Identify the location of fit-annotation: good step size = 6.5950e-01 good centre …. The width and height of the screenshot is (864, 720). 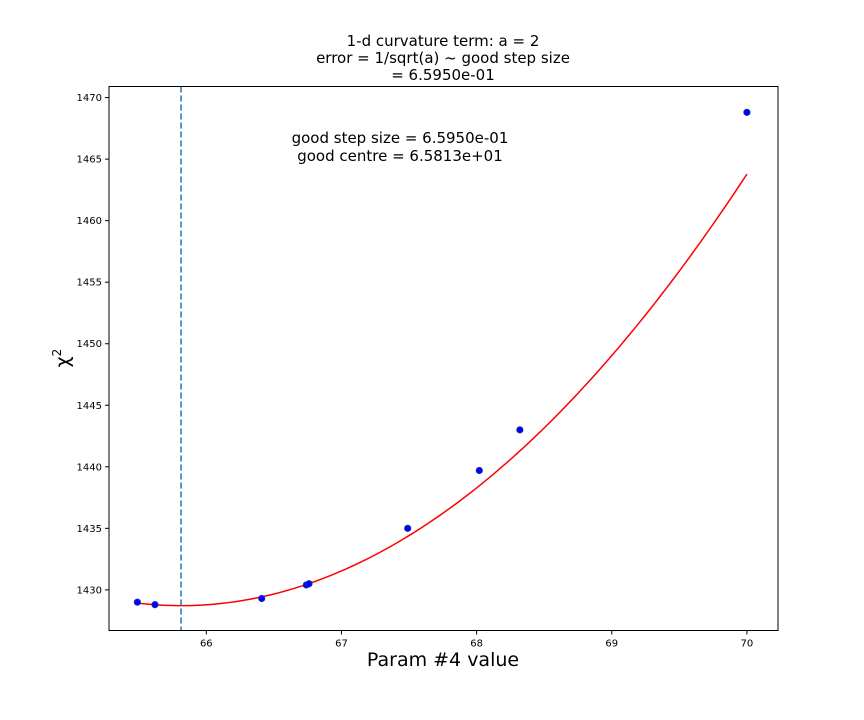
(400, 147).